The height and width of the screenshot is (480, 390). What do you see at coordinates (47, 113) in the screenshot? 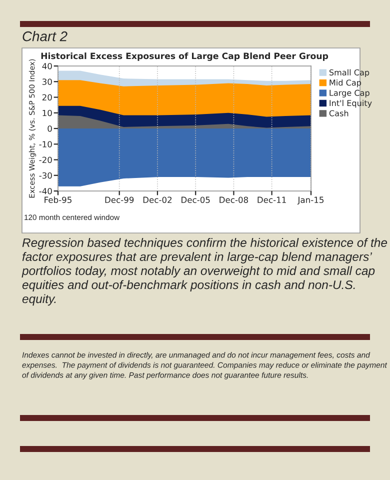
I see `y-tick-label: 10` at bounding box center [47, 113].